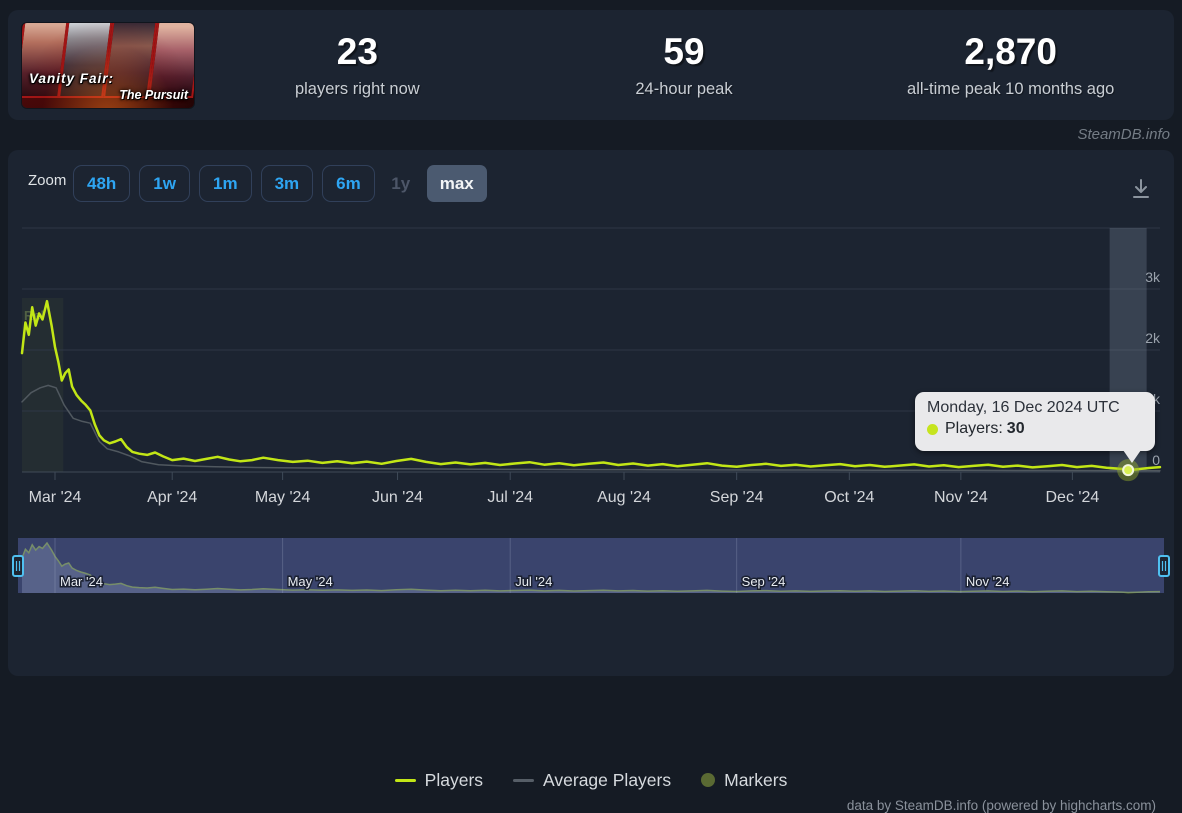 The image size is (1182, 813). I want to click on x-axis-label: Apr '24, so click(172, 497).